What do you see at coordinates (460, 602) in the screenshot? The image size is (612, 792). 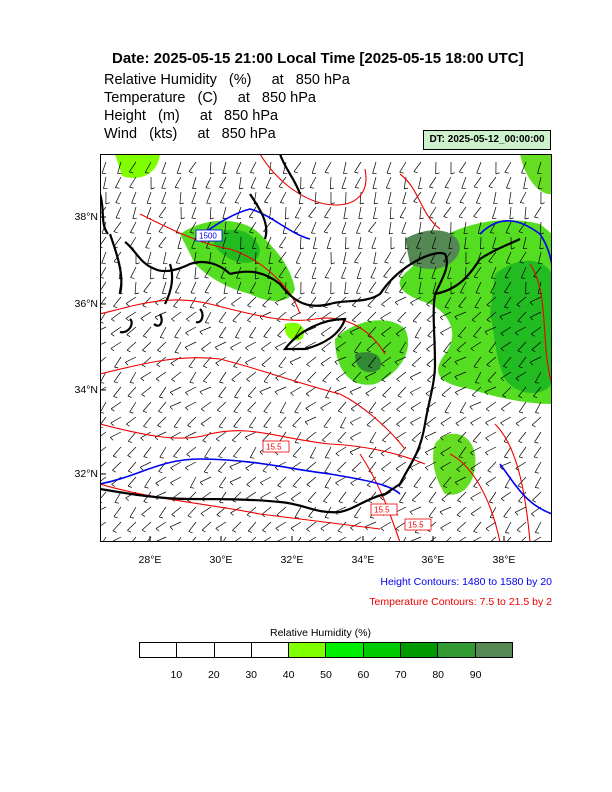 I see `temperature-contour-note: Temperature Contours: 7.5 to 21.5 by 2` at bounding box center [460, 602].